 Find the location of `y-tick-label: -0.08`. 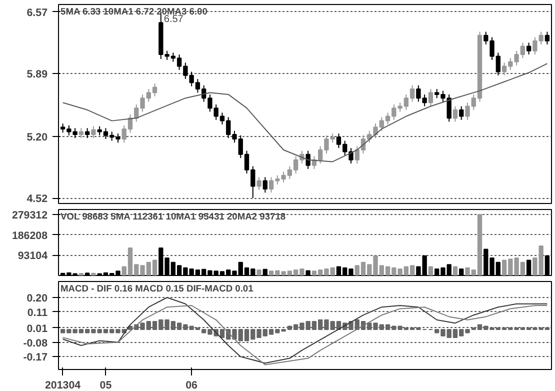

y-tick-label: -0.08 is located at coordinates (35, 343).